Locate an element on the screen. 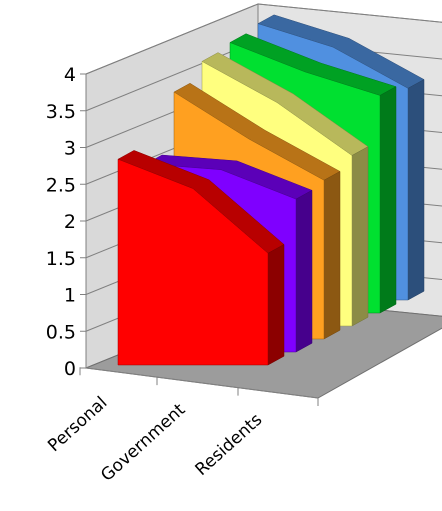  series-4-side is located at coordinates (360, 236).